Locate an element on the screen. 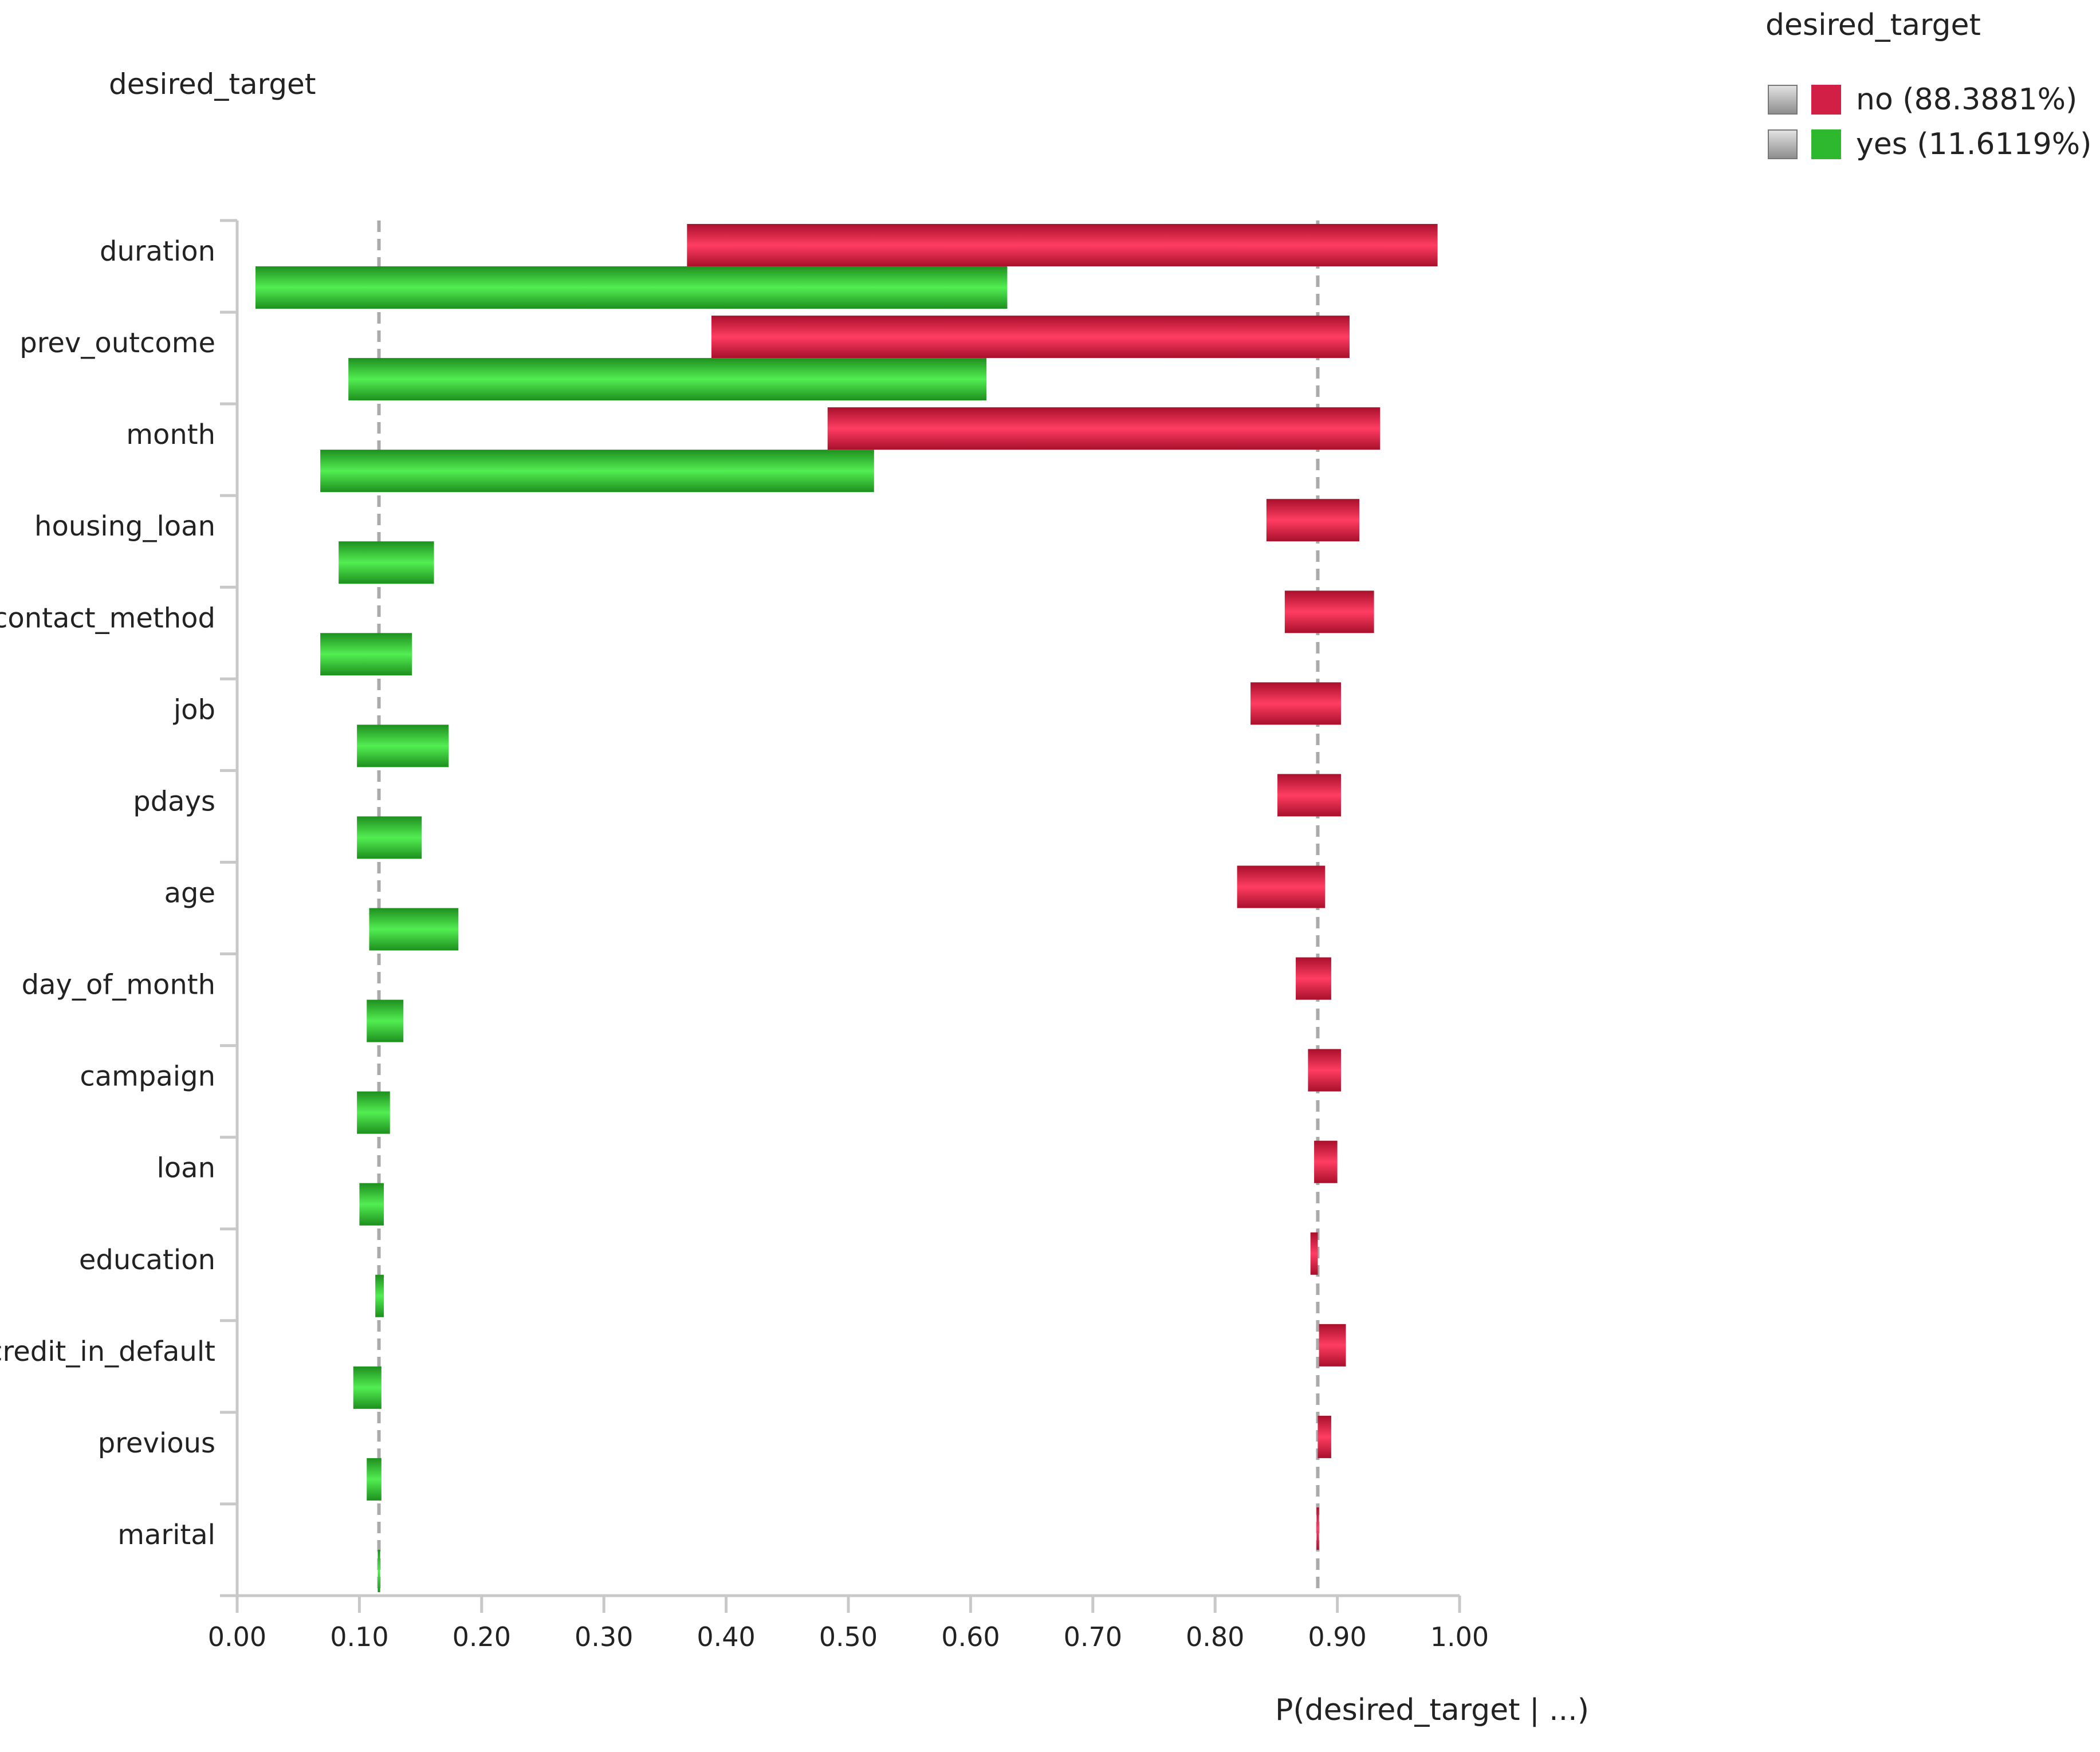 This screenshot has height=1752, width=2100. bar-yes-credit_in_default is located at coordinates (367, 1387).